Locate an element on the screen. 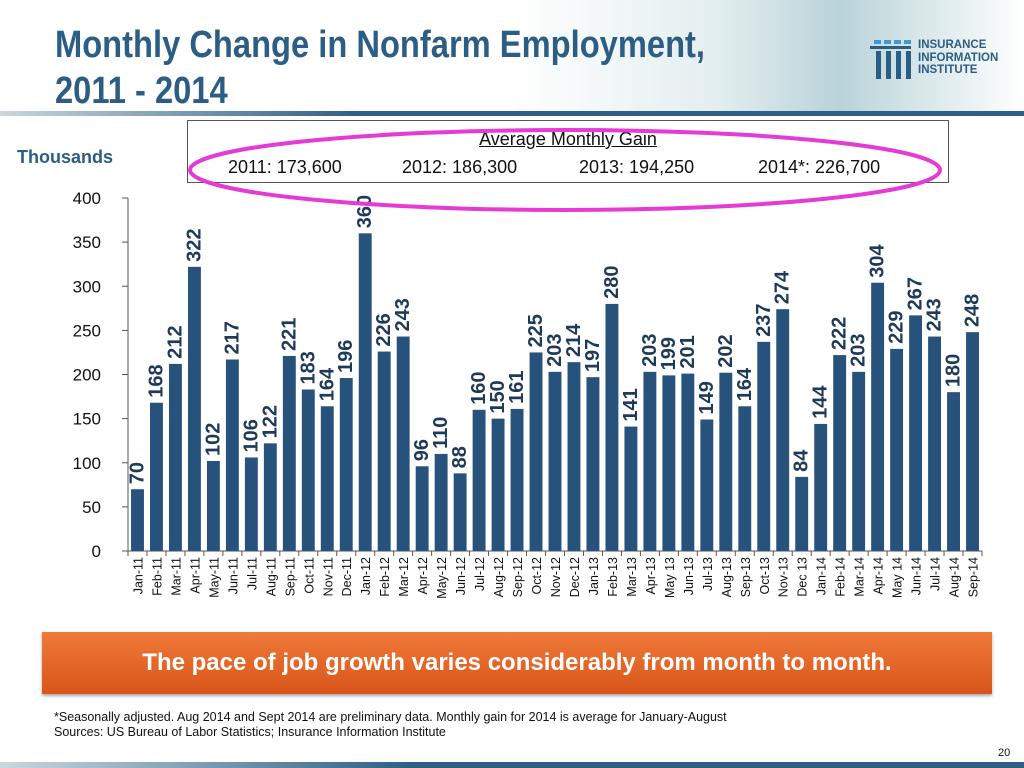 This screenshot has width=1024, height=768. x-tick-label: Apr-11 is located at coordinates (195, 575).